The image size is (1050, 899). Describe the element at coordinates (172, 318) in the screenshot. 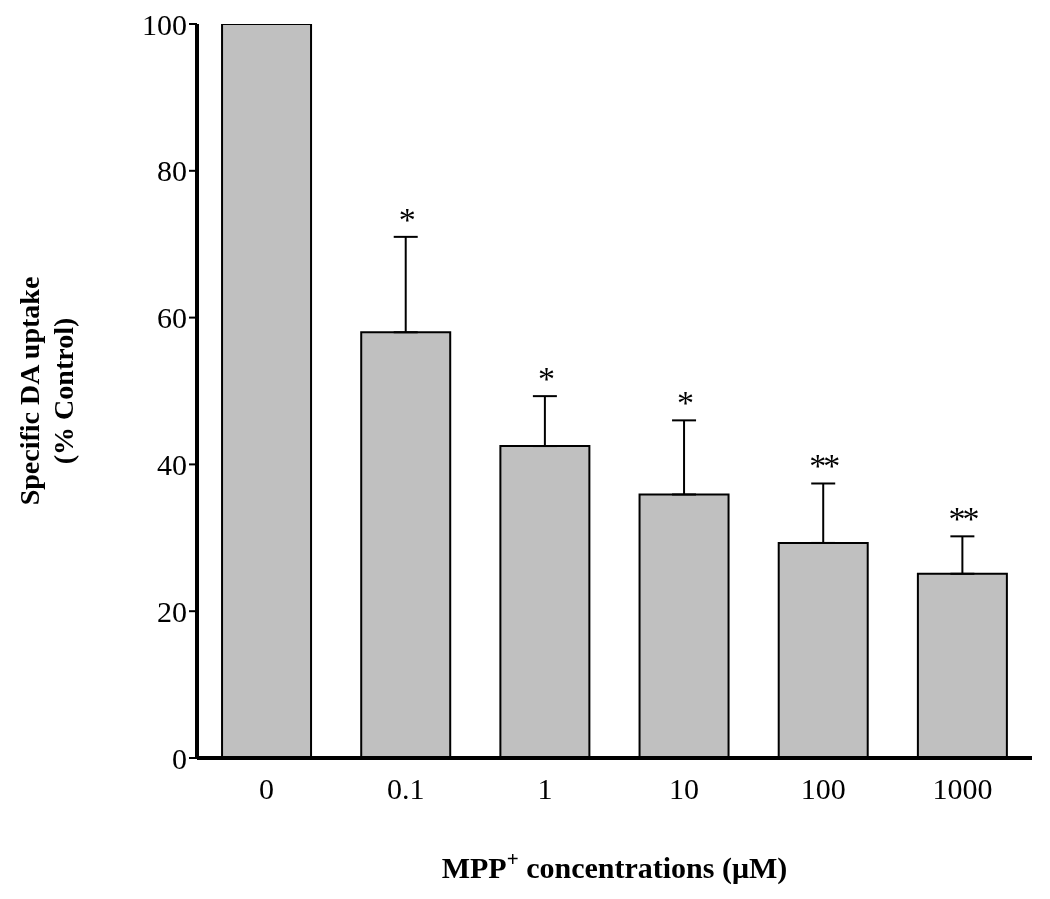

I see `y-tick-label: 60` at that location.